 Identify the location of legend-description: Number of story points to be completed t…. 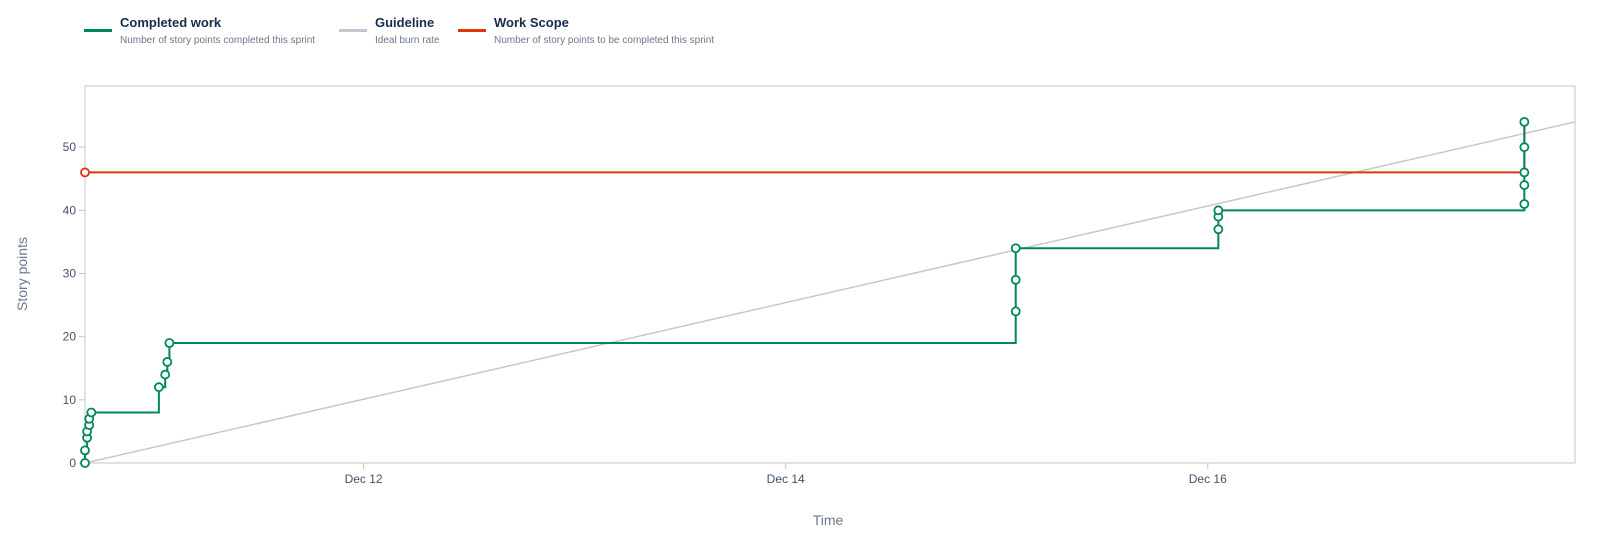
(604, 40).